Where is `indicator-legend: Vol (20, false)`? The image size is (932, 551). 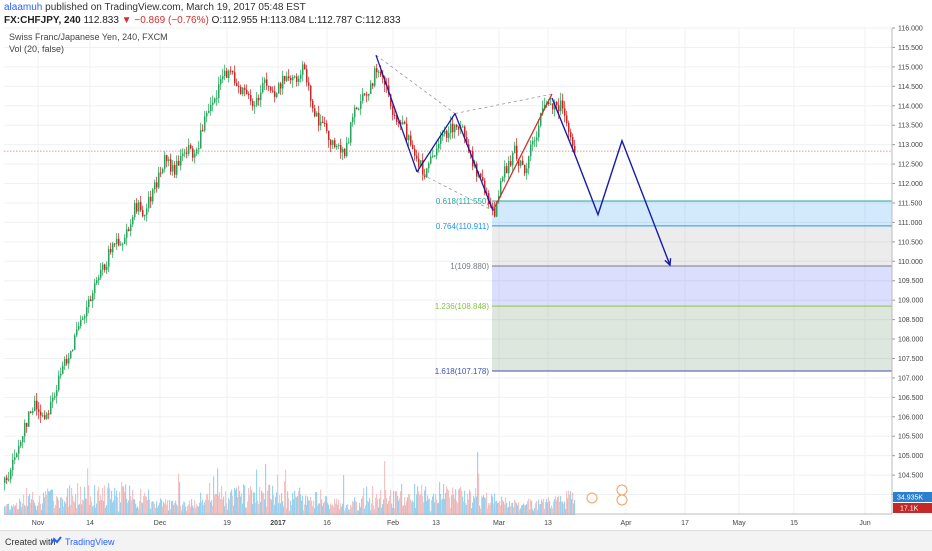 indicator-legend: Vol (20, false) is located at coordinates (37, 49).